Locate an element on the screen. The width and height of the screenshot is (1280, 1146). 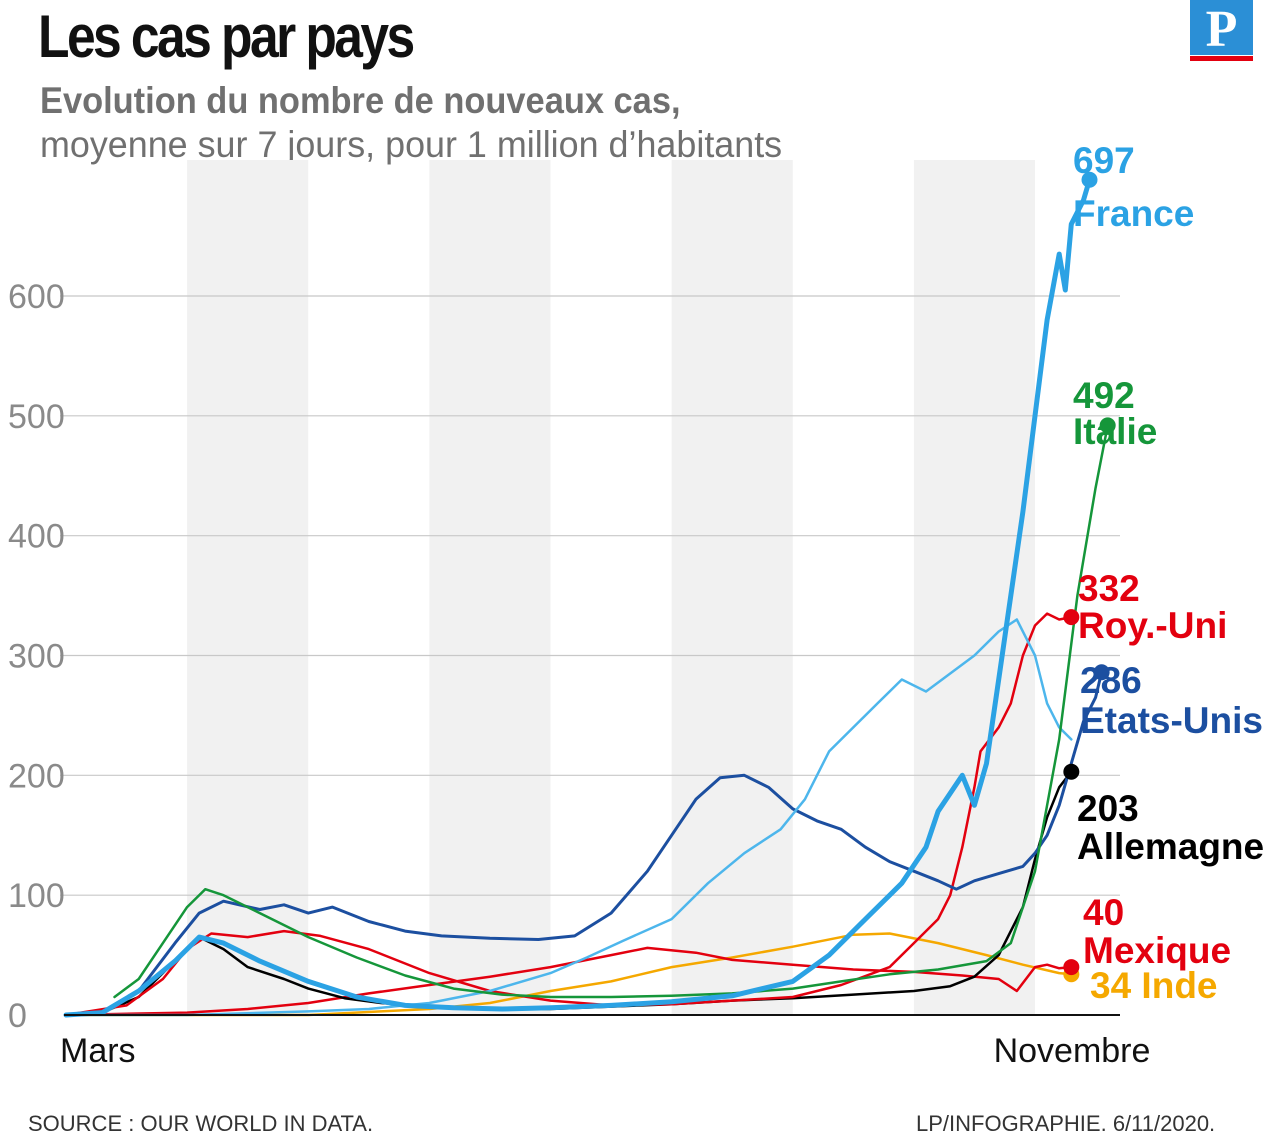
y-tick-label-500: 500 is located at coordinates (36, 417).